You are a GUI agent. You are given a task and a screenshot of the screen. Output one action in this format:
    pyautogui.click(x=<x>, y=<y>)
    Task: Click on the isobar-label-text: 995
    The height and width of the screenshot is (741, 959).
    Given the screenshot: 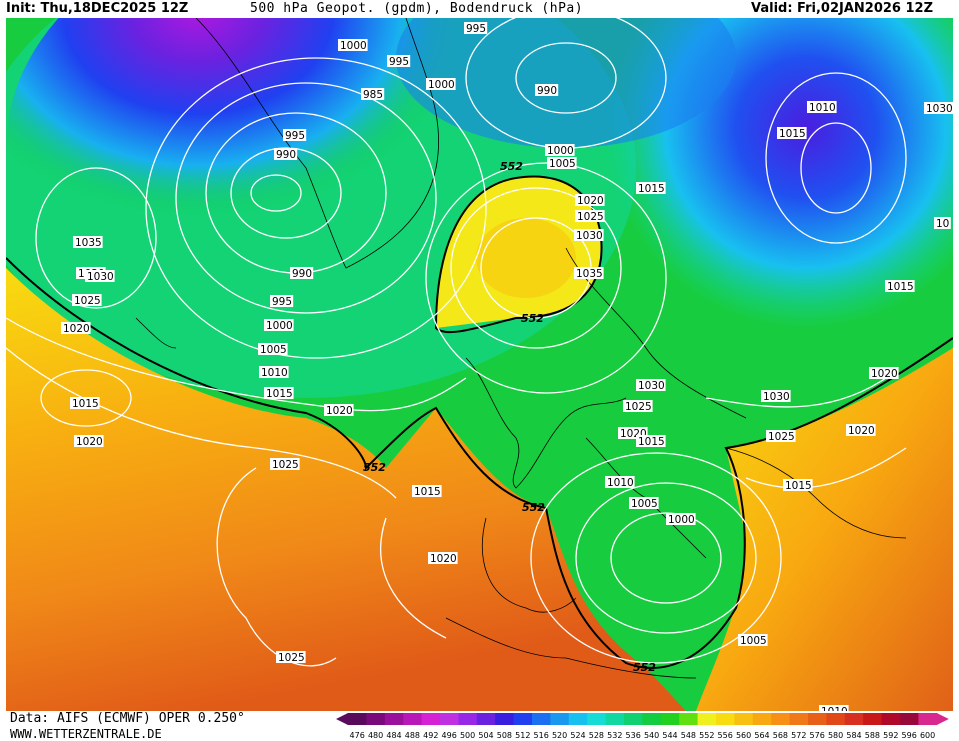 What is the action you would take?
    pyautogui.click(x=295, y=136)
    